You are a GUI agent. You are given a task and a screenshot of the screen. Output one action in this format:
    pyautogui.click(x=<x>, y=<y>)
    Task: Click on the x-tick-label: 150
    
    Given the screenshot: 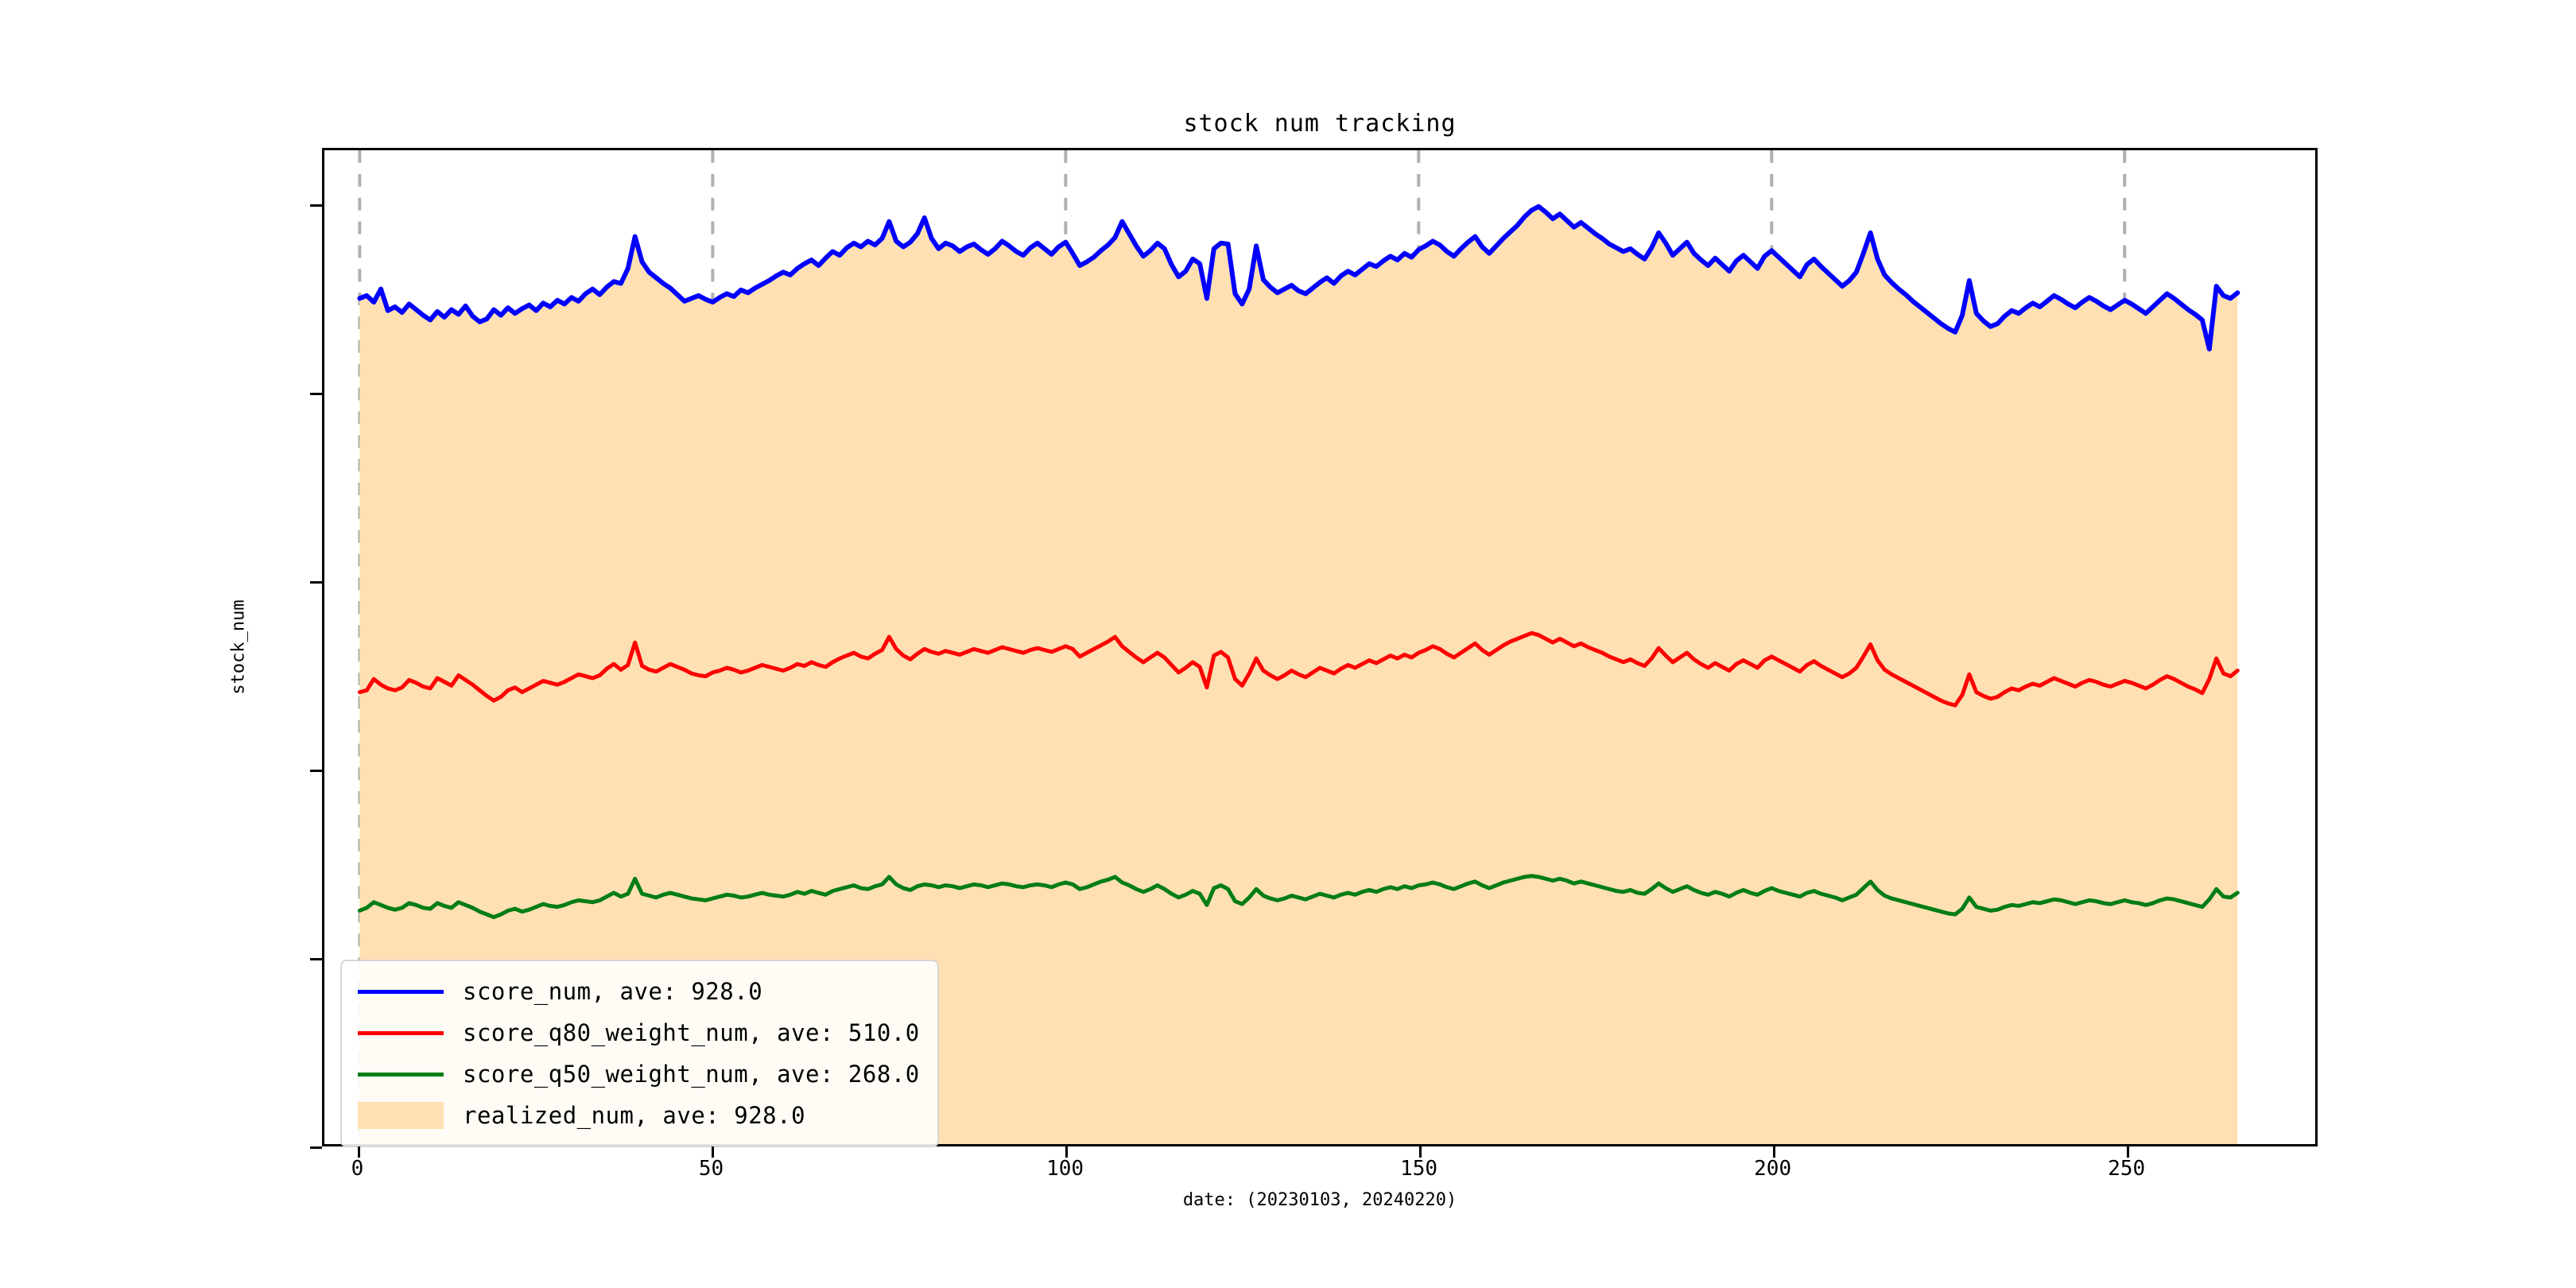 What is the action you would take?
    pyautogui.click(x=1419, y=1169)
    